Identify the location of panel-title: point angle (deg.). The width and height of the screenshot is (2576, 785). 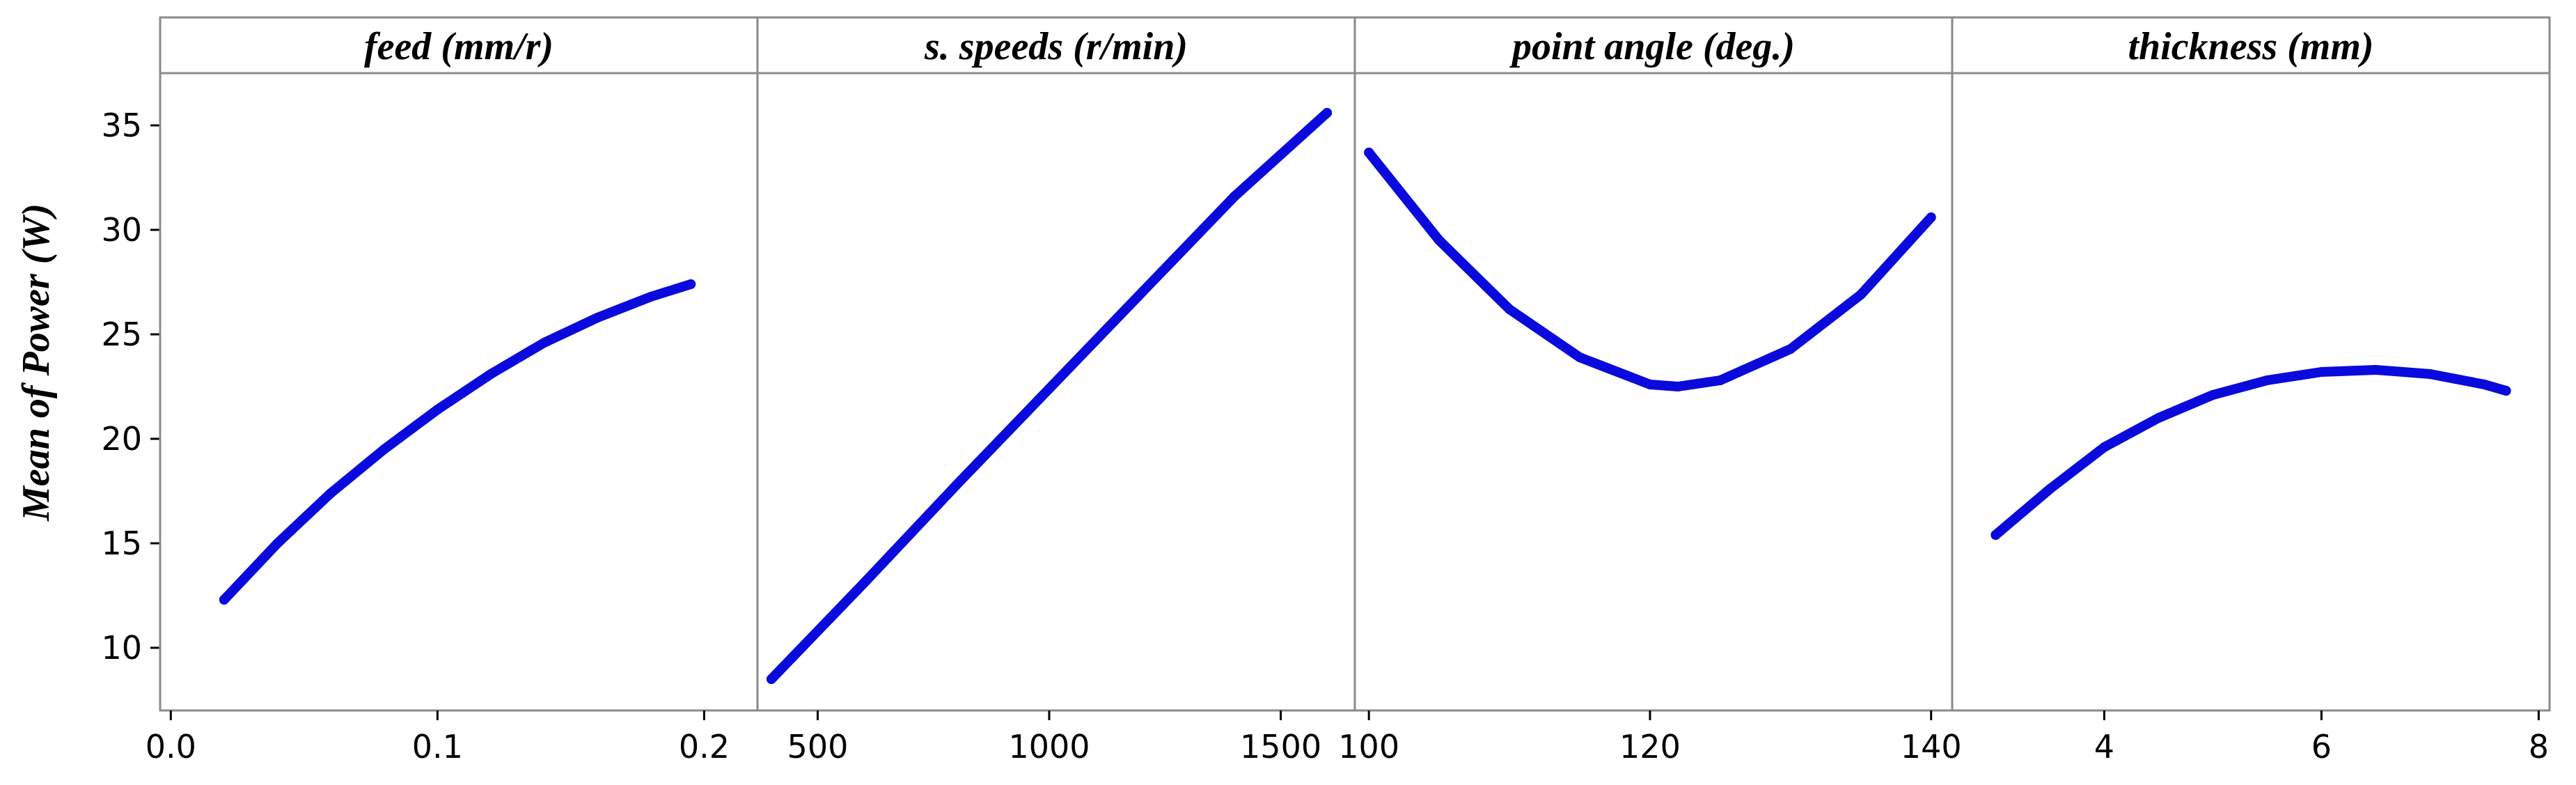
(1652, 46).